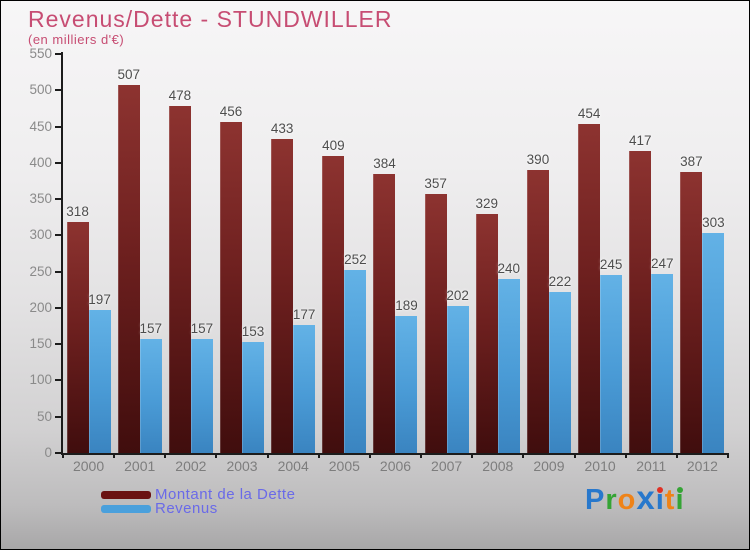  What do you see at coordinates (231, 112) in the screenshot?
I see `value-label: 456` at bounding box center [231, 112].